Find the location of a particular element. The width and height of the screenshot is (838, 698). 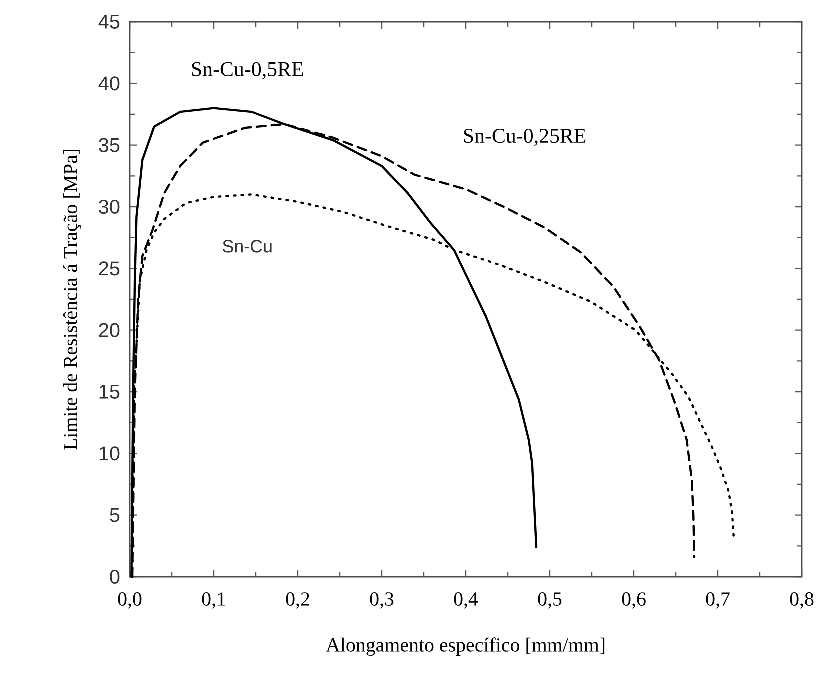

x-tick-label: 0,8 is located at coordinates (802, 600).